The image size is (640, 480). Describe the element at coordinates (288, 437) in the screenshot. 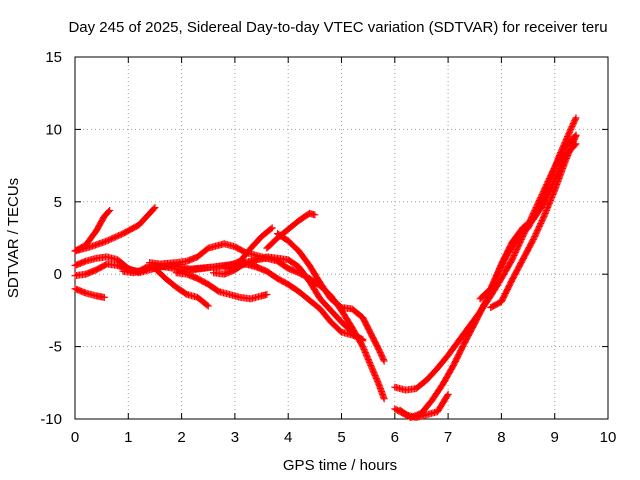

I see `x-tick-label: 4` at that location.